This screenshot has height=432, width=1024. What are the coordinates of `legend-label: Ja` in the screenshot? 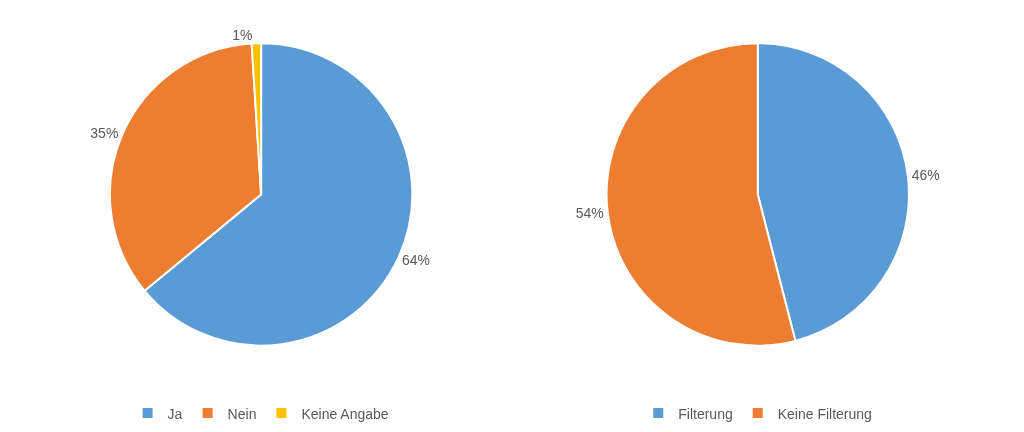 It's located at (175, 413).